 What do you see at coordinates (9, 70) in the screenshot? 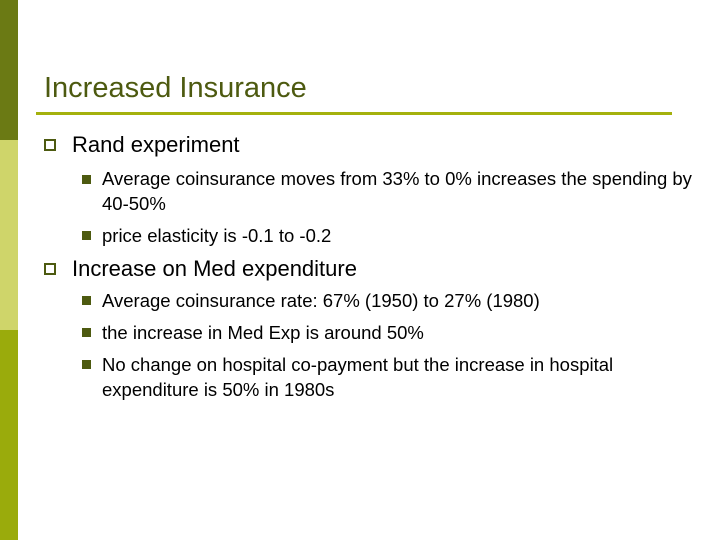
I see `sidebar-band-top` at bounding box center [9, 70].